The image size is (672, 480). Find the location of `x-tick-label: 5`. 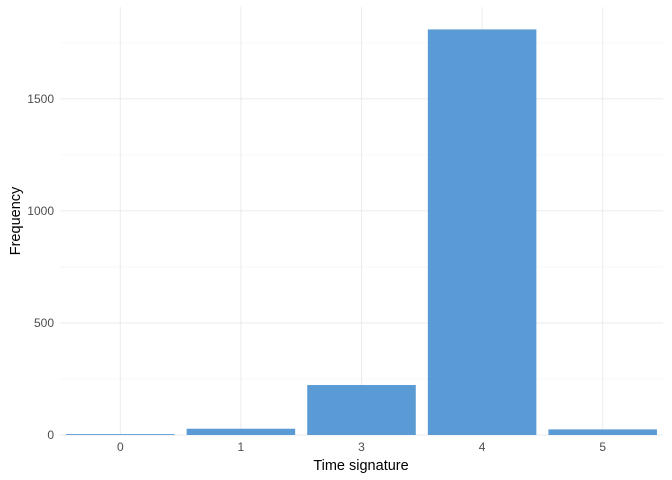

x-tick-label: 5 is located at coordinates (602, 447).